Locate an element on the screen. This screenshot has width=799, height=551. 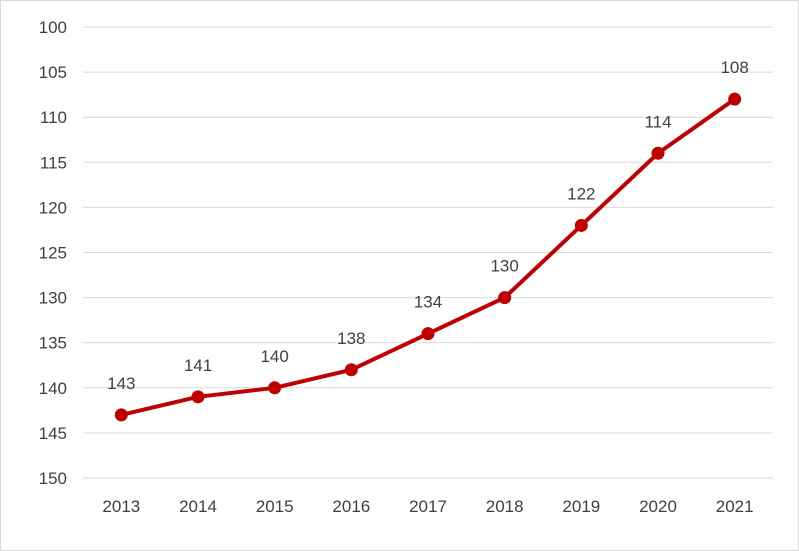
y-tick-label: 145 is located at coordinates (53, 433).